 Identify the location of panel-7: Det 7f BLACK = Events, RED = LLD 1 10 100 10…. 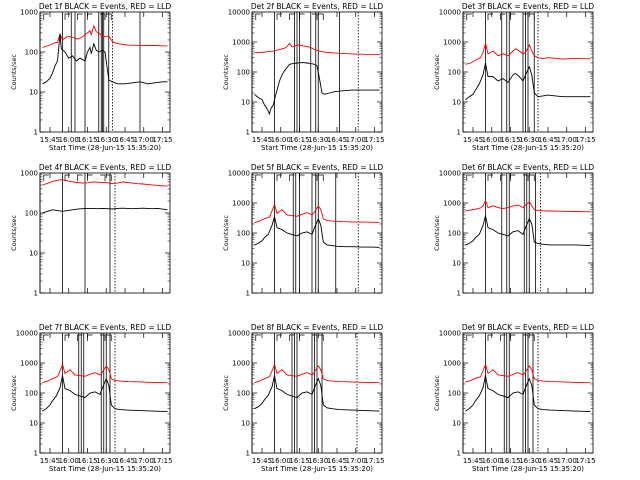
(91, 398).